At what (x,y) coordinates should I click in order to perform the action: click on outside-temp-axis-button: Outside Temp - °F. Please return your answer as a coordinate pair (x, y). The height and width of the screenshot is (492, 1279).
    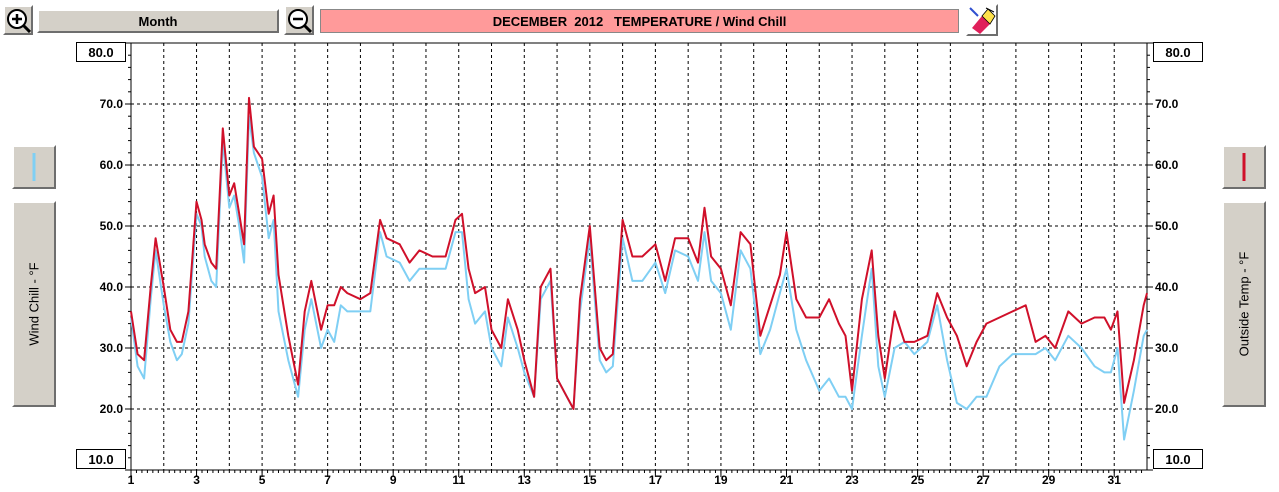
    Looking at the image, I should click on (1244, 304).